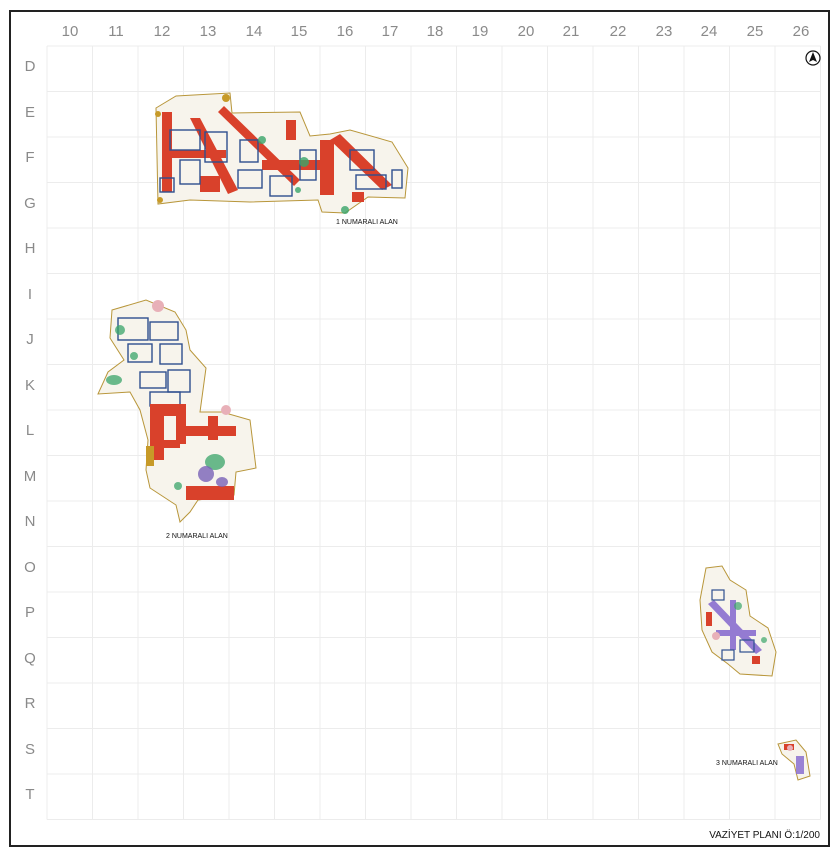 This screenshot has height=855, width=840. What do you see at coordinates (390, 31) in the screenshot?
I see `column-label: 17` at bounding box center [390, 31].